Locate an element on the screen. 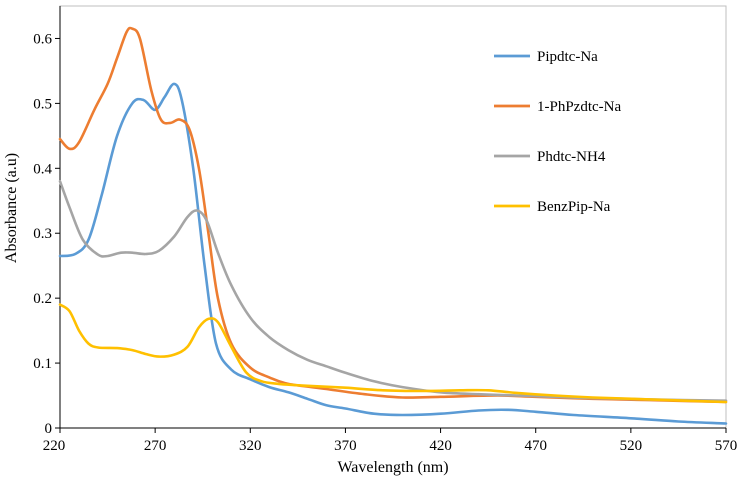 This screenshot has width=738, height=478. y-tick-label: 0.5 is located at coordinates (42, 104).